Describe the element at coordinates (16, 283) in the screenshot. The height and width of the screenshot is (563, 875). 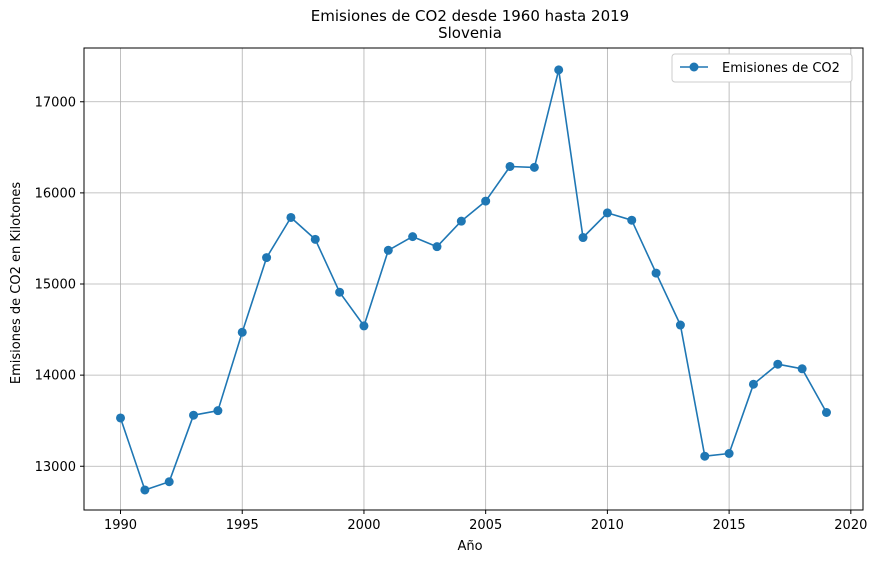
I see `y-axis-label: Emisiones de CO2 en Kilotones` at that location.